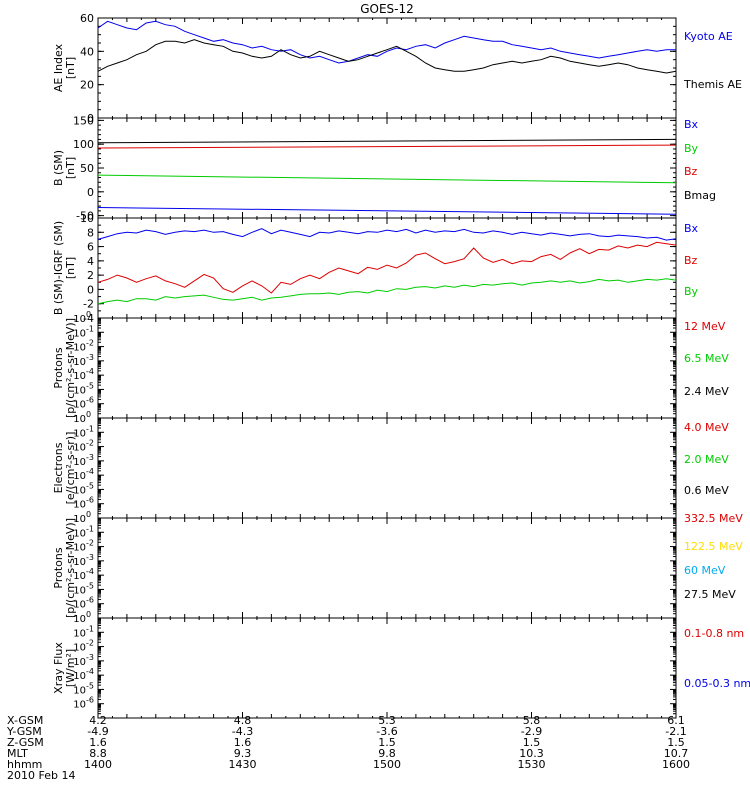  What do you see at coordinates (700, 195) in the screenshot?
I see `legend-entry: Bmag` at bounding box center [700, 195].